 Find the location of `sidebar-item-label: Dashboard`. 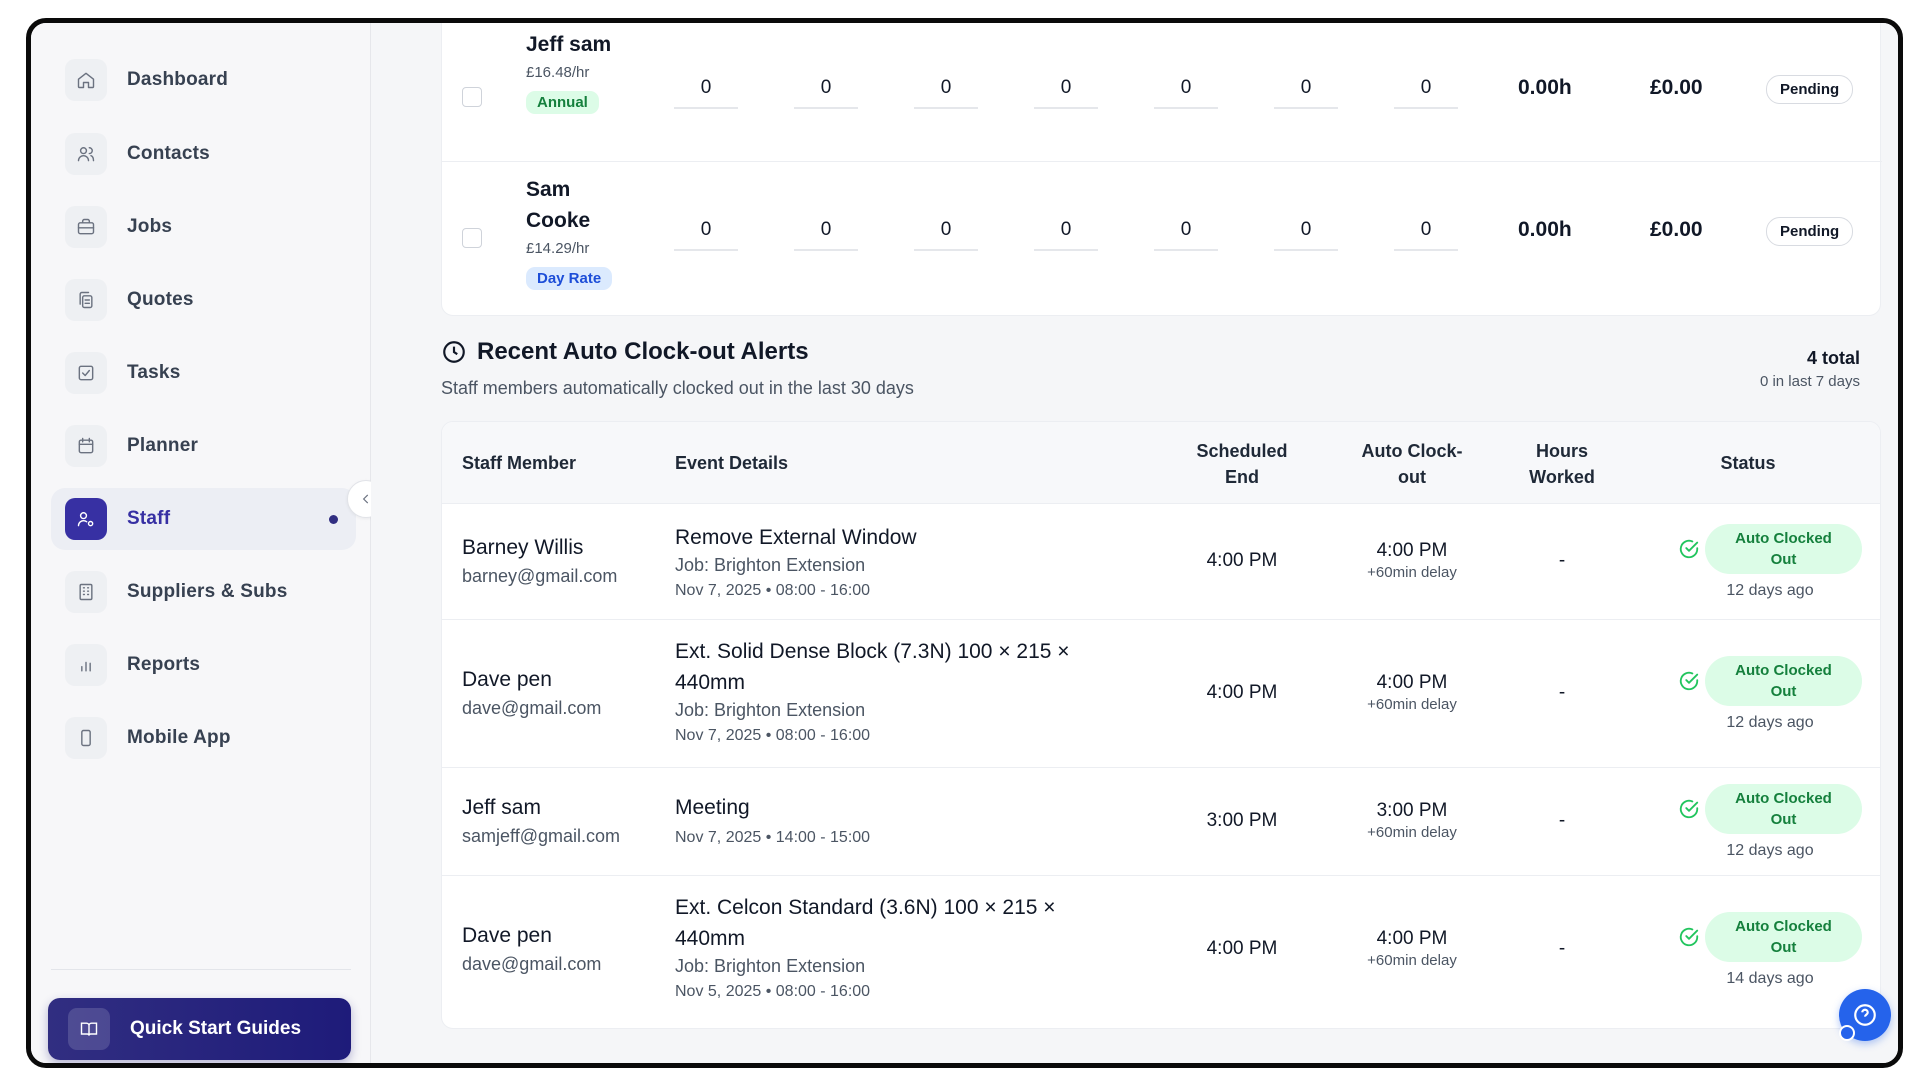

sidebar-item-label: Dashboard is located at coordinates (178, 79).